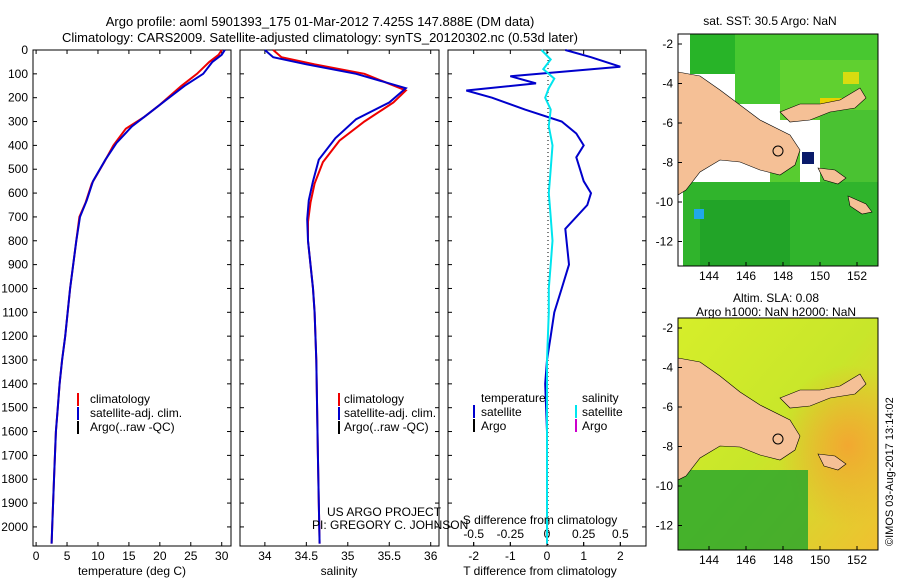 This screenshot has width=900, height=580. Describe the element at coordinates (473, 556) in the screenshot. I see `x-tick-label: -2` at that location.